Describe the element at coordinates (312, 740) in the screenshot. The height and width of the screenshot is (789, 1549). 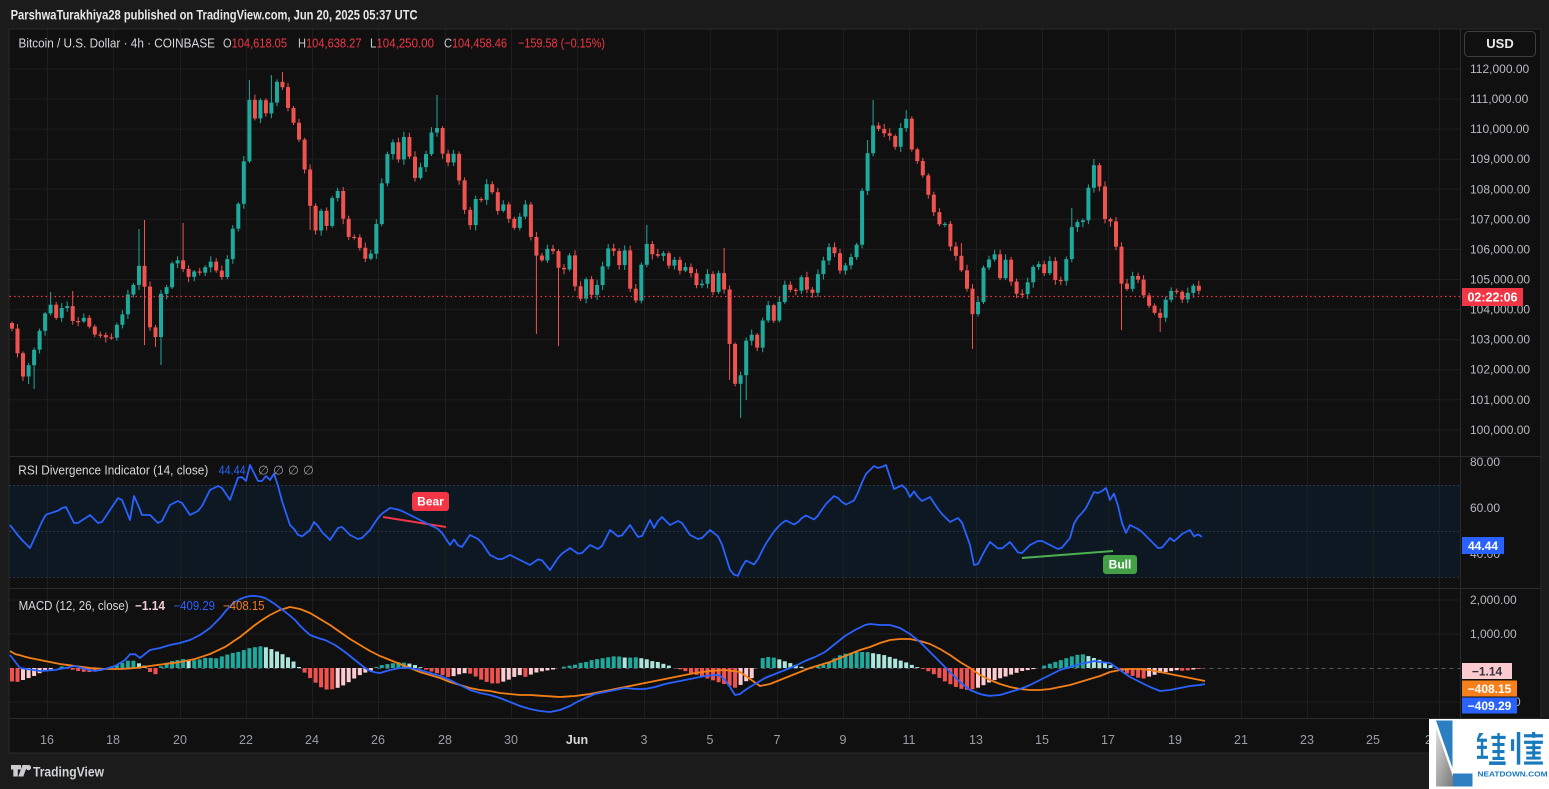
I see `svg-text: 24` at that location.